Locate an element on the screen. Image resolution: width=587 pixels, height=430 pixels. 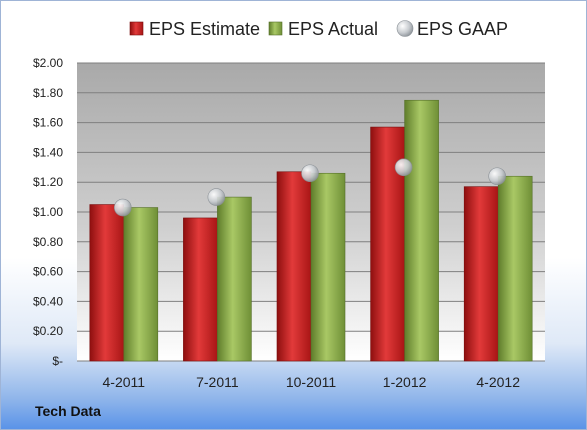
bar-eps-estimate-10-2011 is located at coordinates (294, 266).